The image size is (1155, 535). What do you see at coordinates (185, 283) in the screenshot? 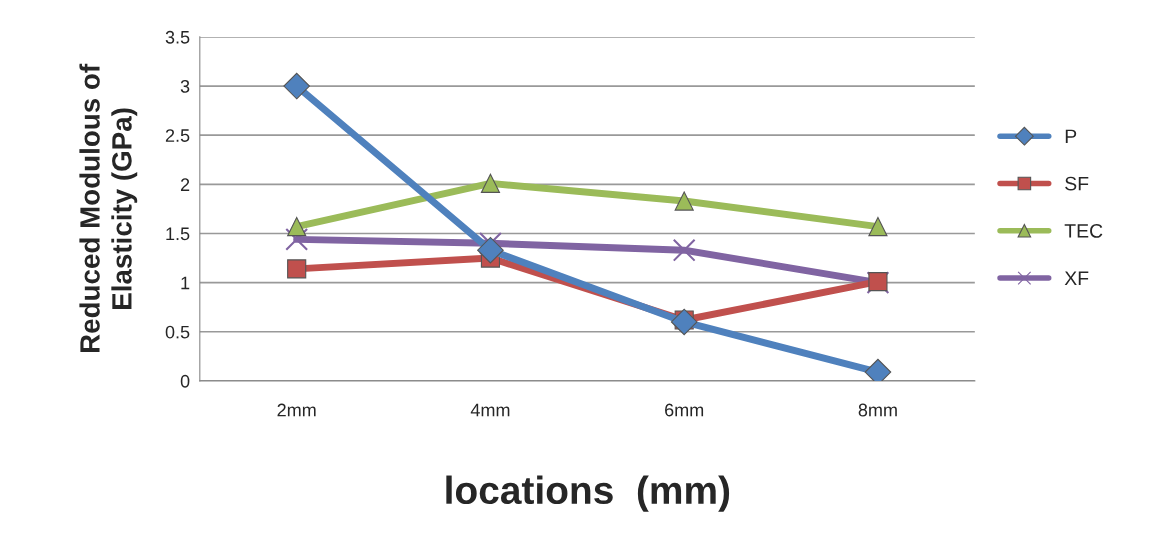
I see `y-tick-label: 1` at bounding box center [185, 283].